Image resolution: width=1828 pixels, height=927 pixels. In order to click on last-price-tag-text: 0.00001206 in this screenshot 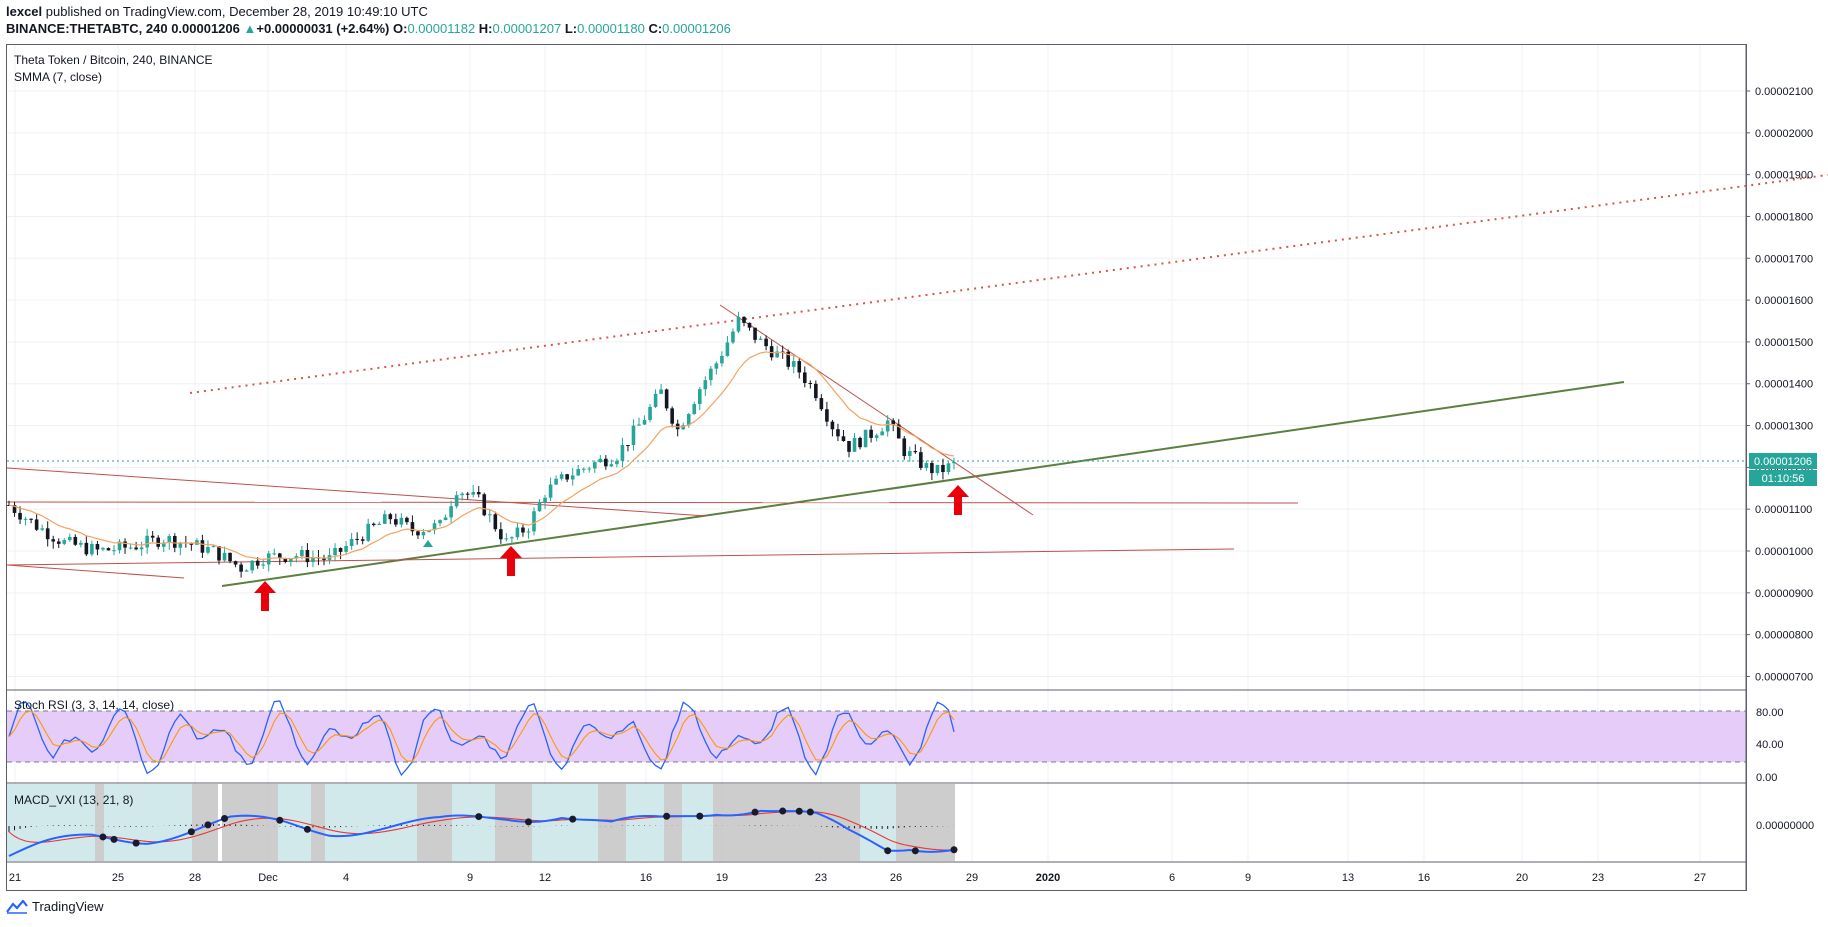, I will do `click(1783, 462)`.